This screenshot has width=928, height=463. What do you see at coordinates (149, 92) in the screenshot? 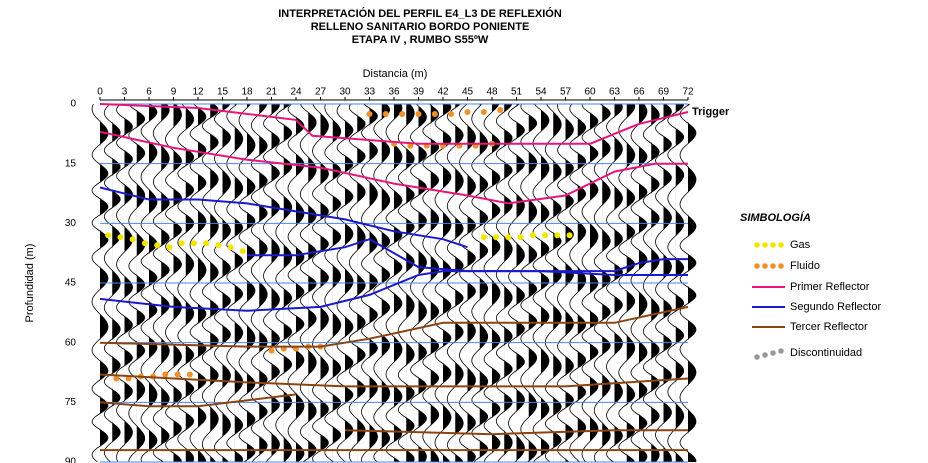
I see `x-tick-label: 6` at bounding box center [149, 92].